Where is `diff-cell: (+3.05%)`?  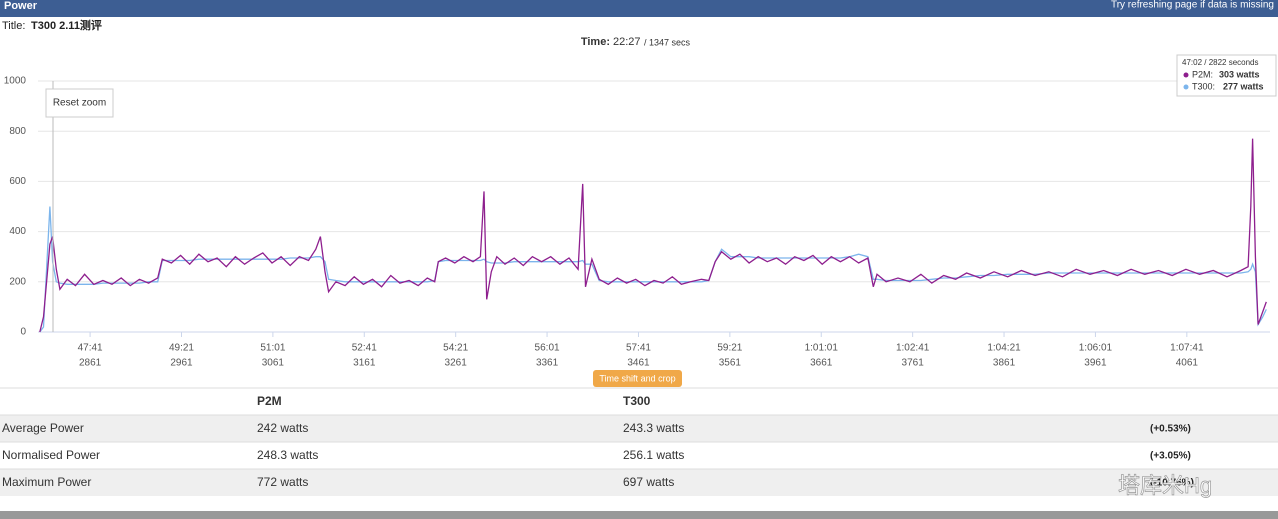
diff-cell: (+3.05%) is located at coordinates (1170, 456).